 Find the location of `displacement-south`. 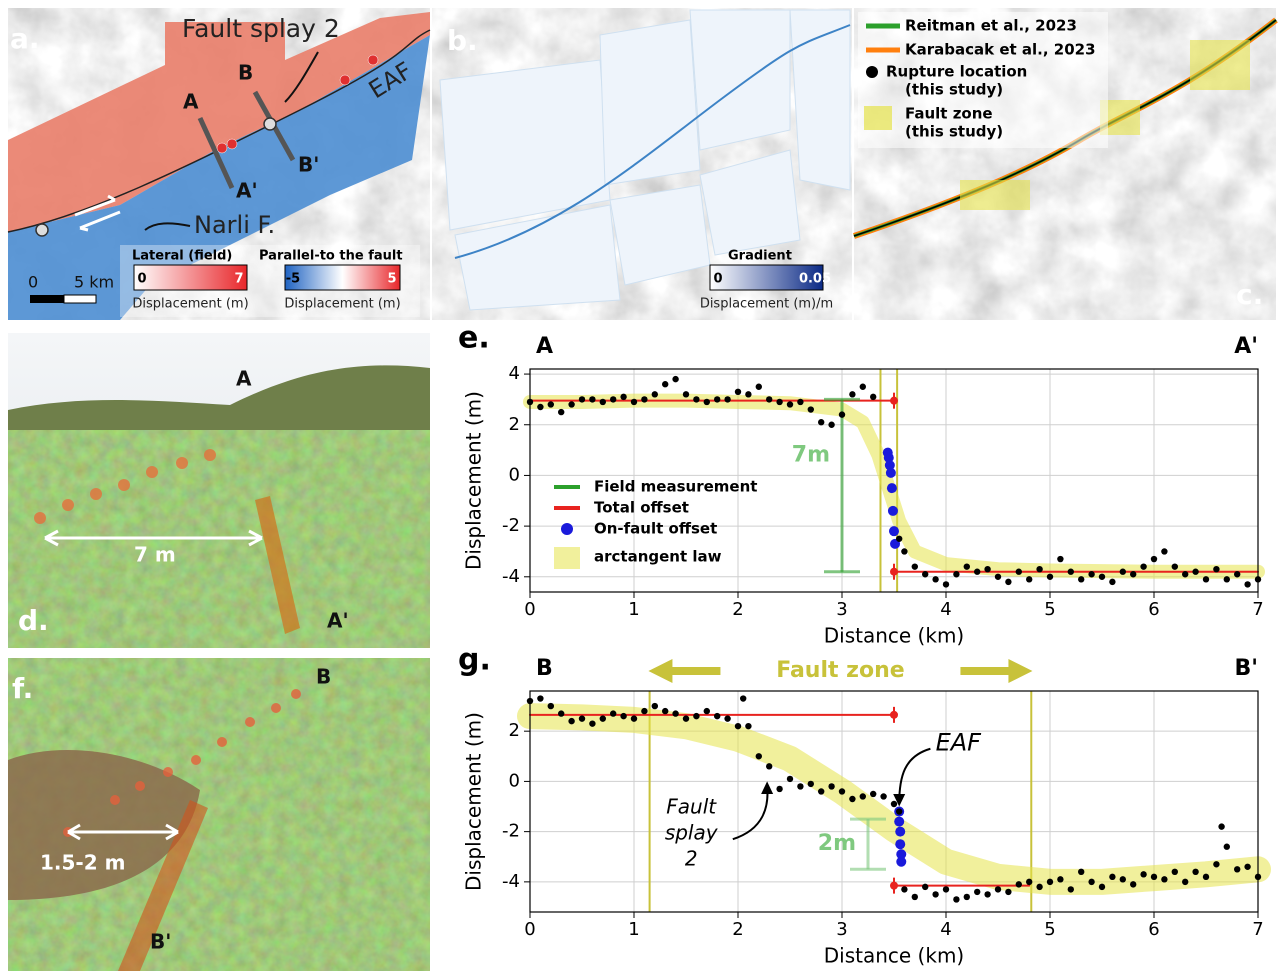

displacement-south is located at coordinates (219, 177).